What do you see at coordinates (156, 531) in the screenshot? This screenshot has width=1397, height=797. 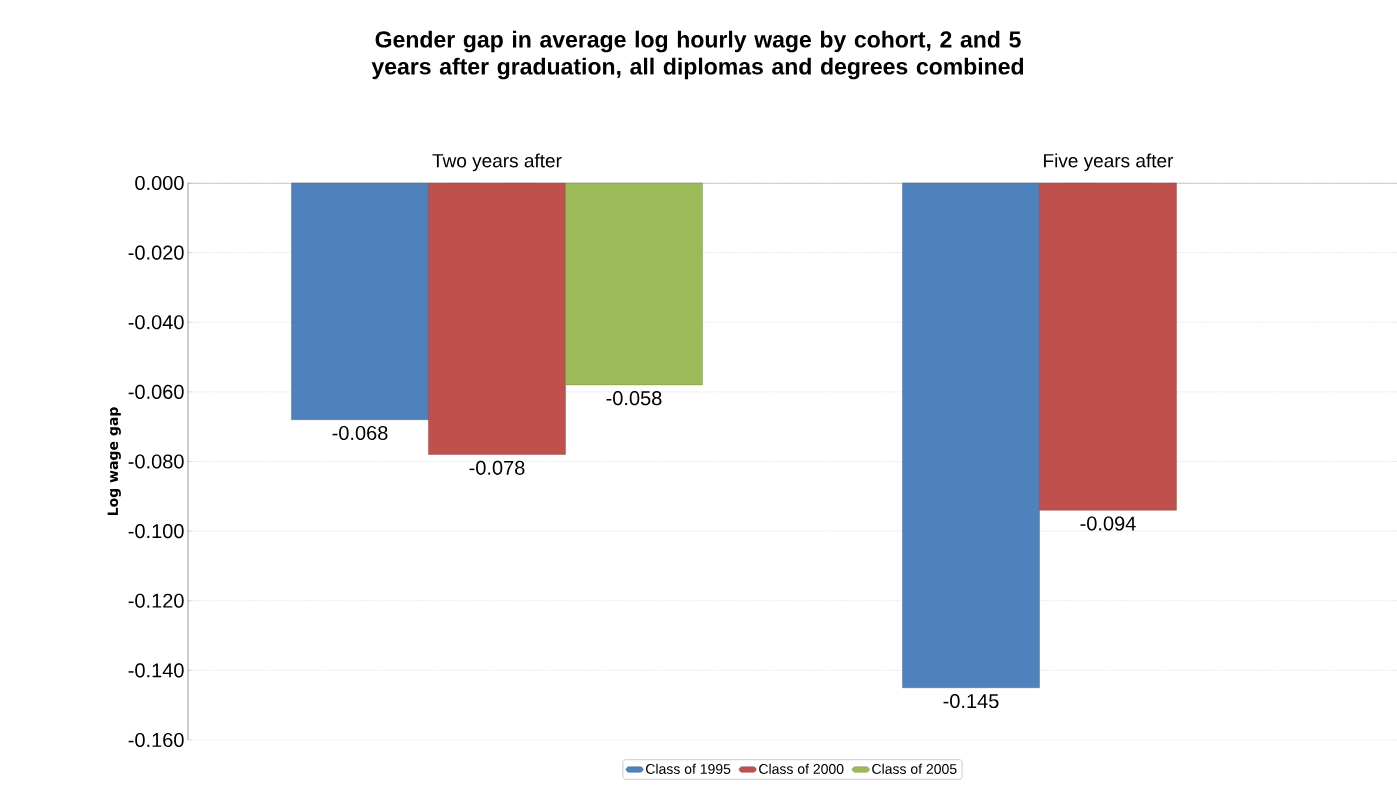 I see `y-tick-label: -0.100` at bounding box center [156, 531].